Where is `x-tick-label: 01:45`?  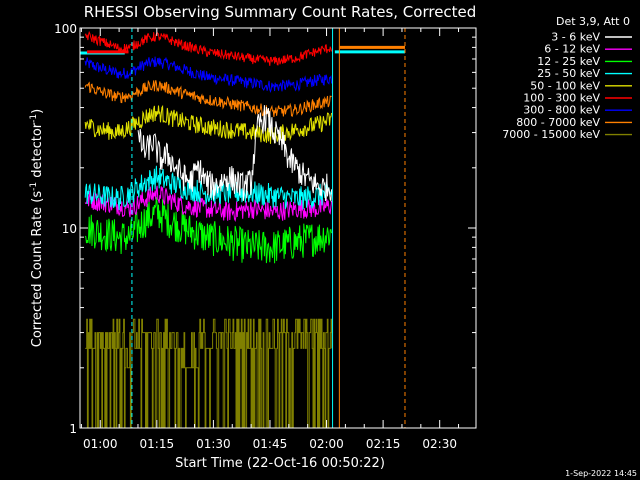
x-tick-label: 01:45 is located at coordinates (270, 444).